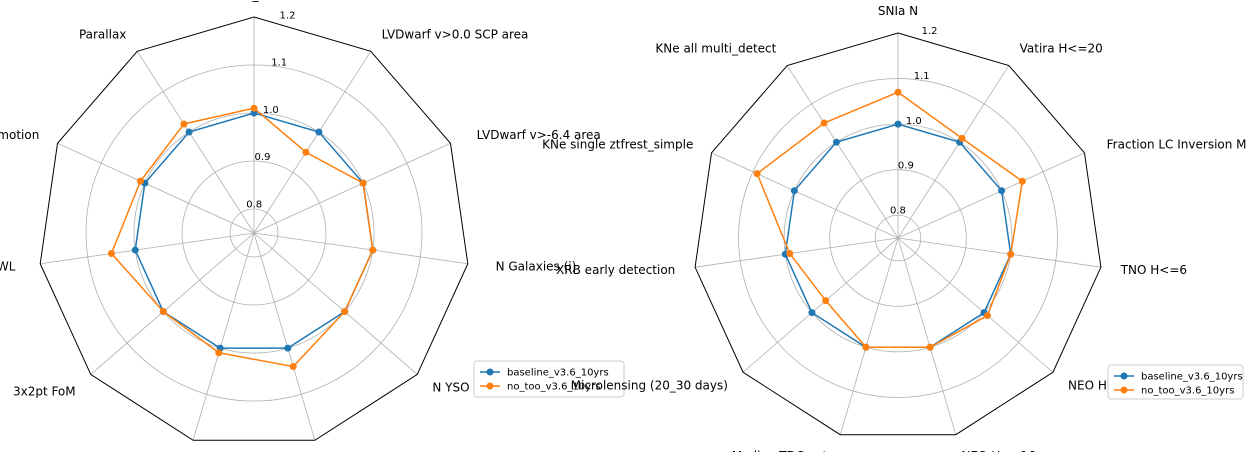 The width and height of the screenshot is (1247, 452). What do you see at coordinates (783, 450) in the screenshot?
I see `category-label: Median TDC_rate` at bounding box center [783, 450].